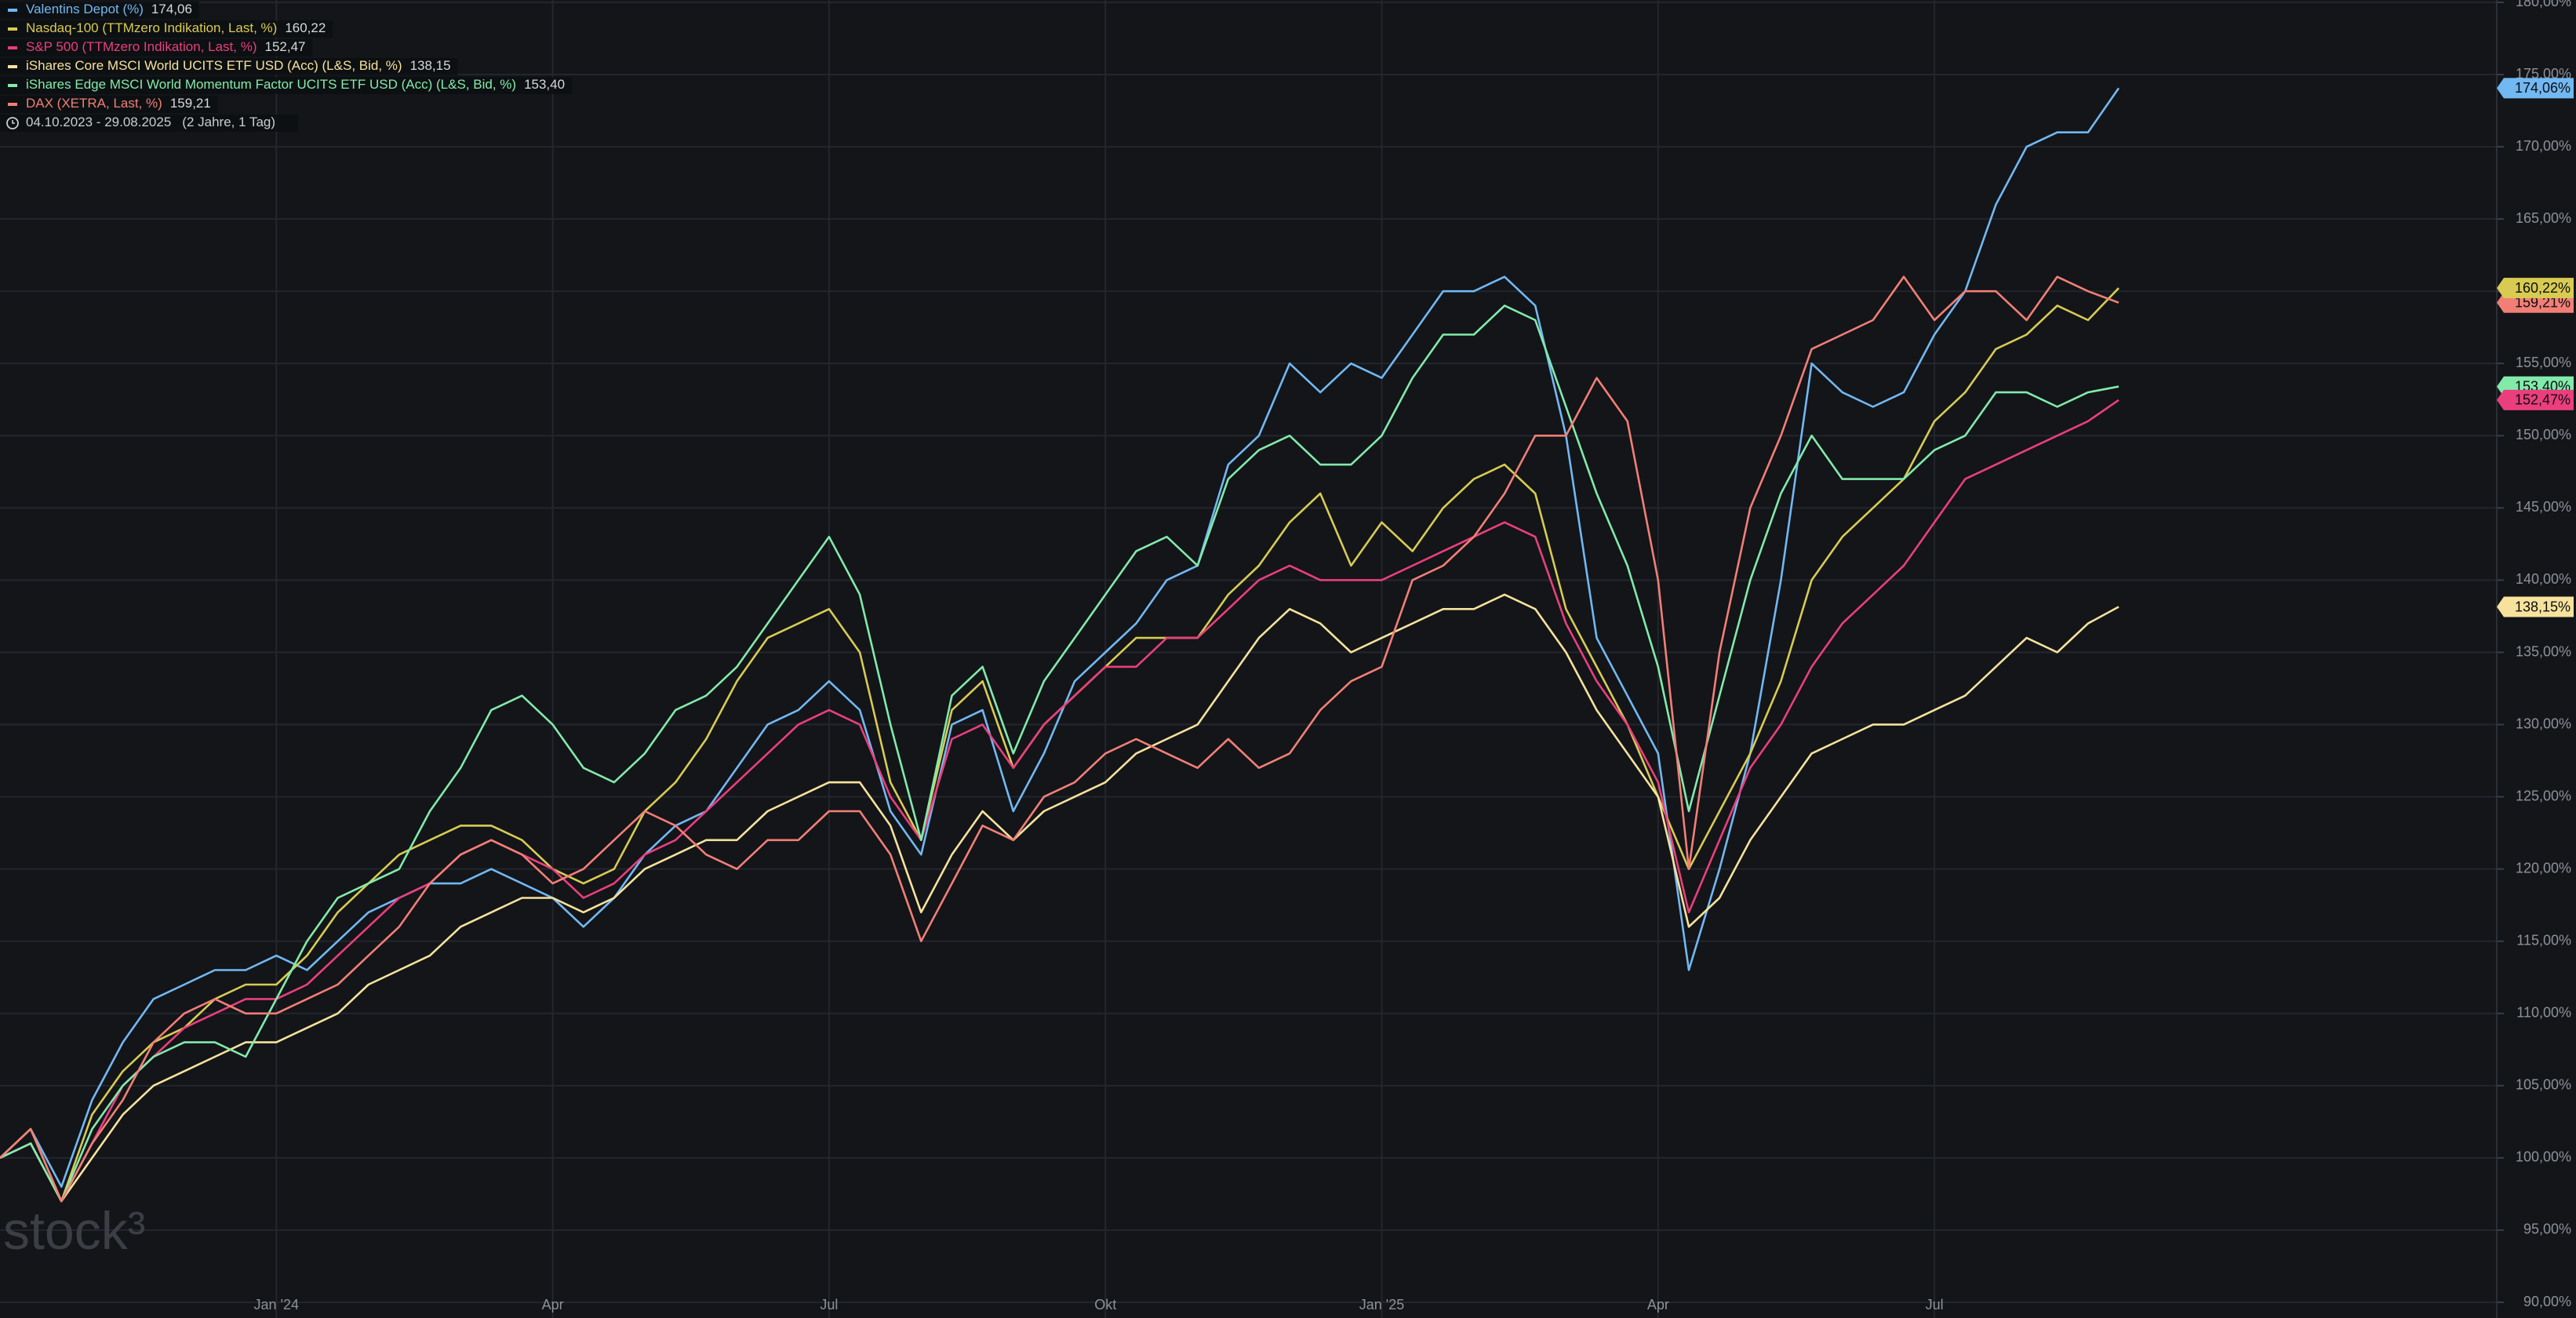  What do you see at coordinates (2543, 362) in the screenshot?
I see `y-tick-label: 155,00%` at bounding box center [2543, 362].